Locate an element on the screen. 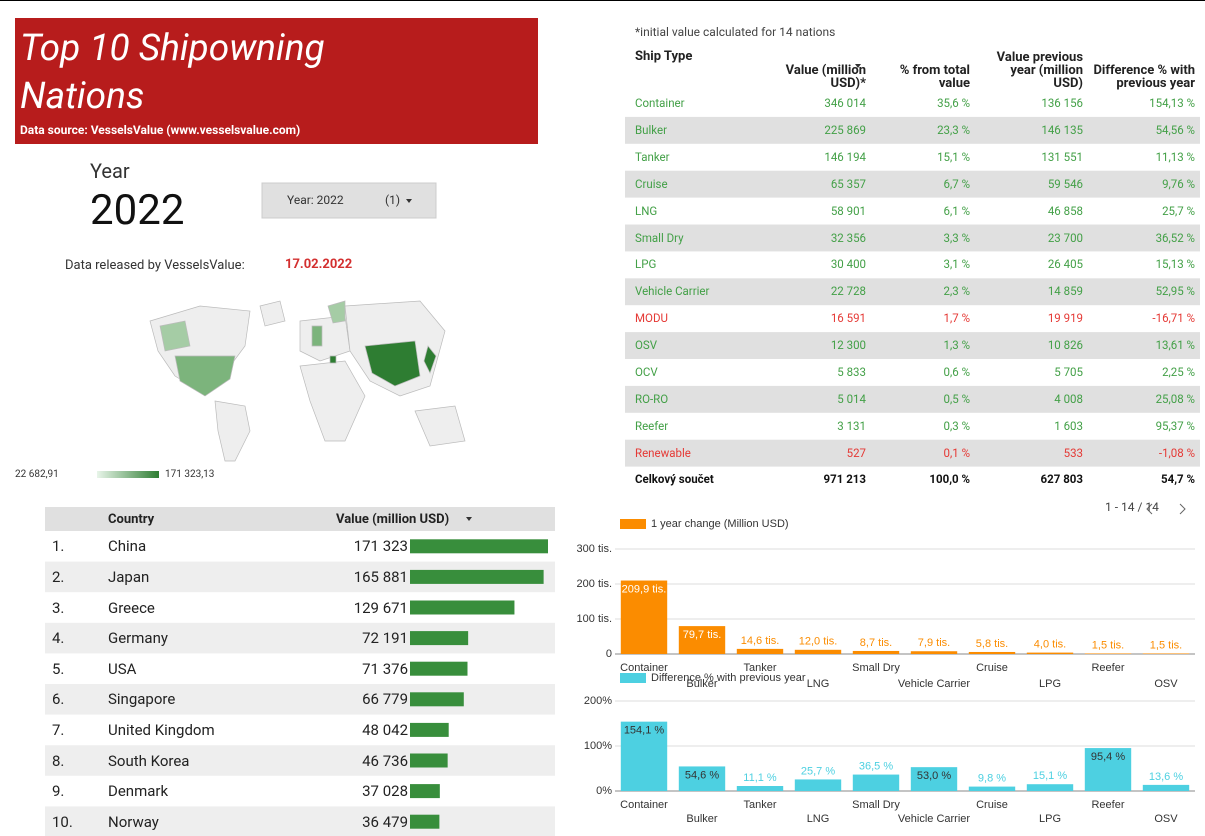 The image size is (1205, 836). data-label: 1,5 tis. is located at coordinates (1108, 645).